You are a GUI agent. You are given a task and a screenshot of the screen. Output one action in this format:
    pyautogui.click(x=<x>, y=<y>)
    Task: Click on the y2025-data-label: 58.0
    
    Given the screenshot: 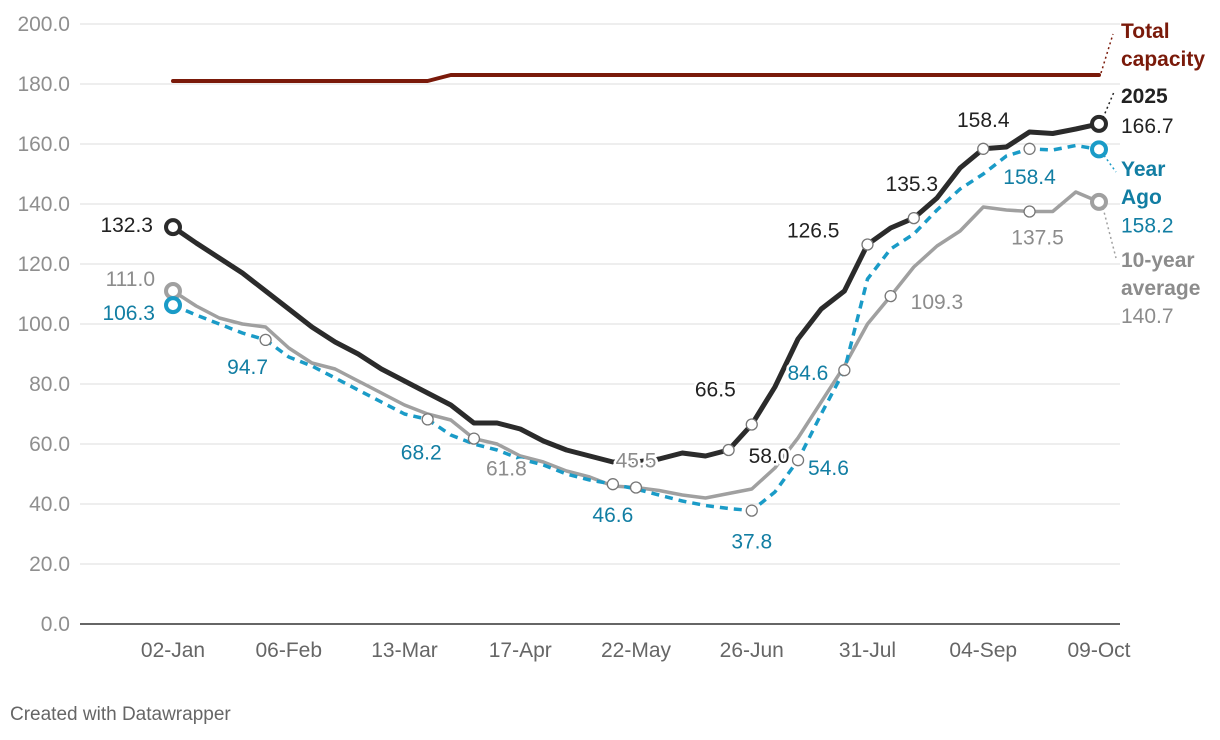 What is the action you would take?
    pyautogui.click(x=769, y=456)
    